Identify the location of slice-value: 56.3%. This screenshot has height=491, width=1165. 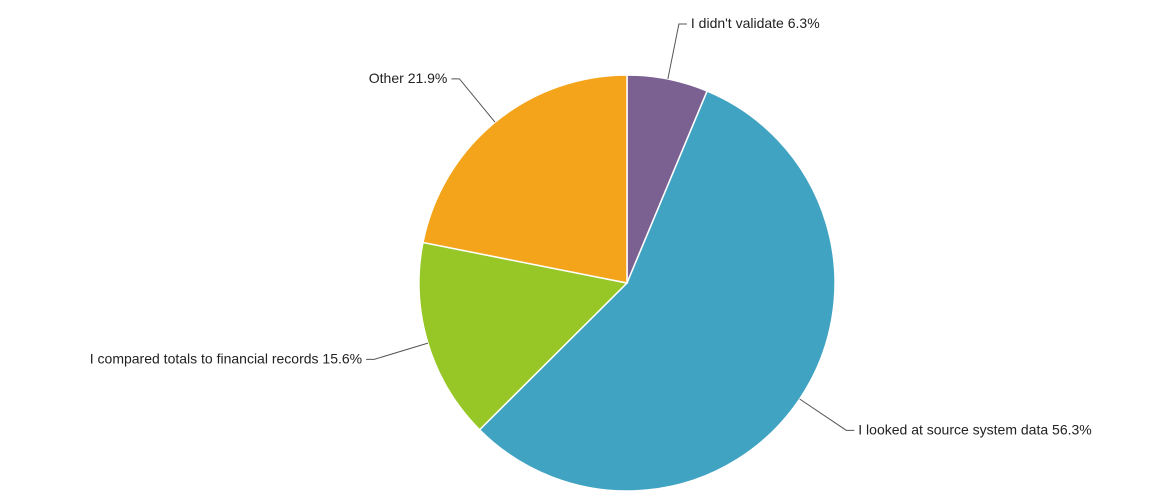
(1072, 429).